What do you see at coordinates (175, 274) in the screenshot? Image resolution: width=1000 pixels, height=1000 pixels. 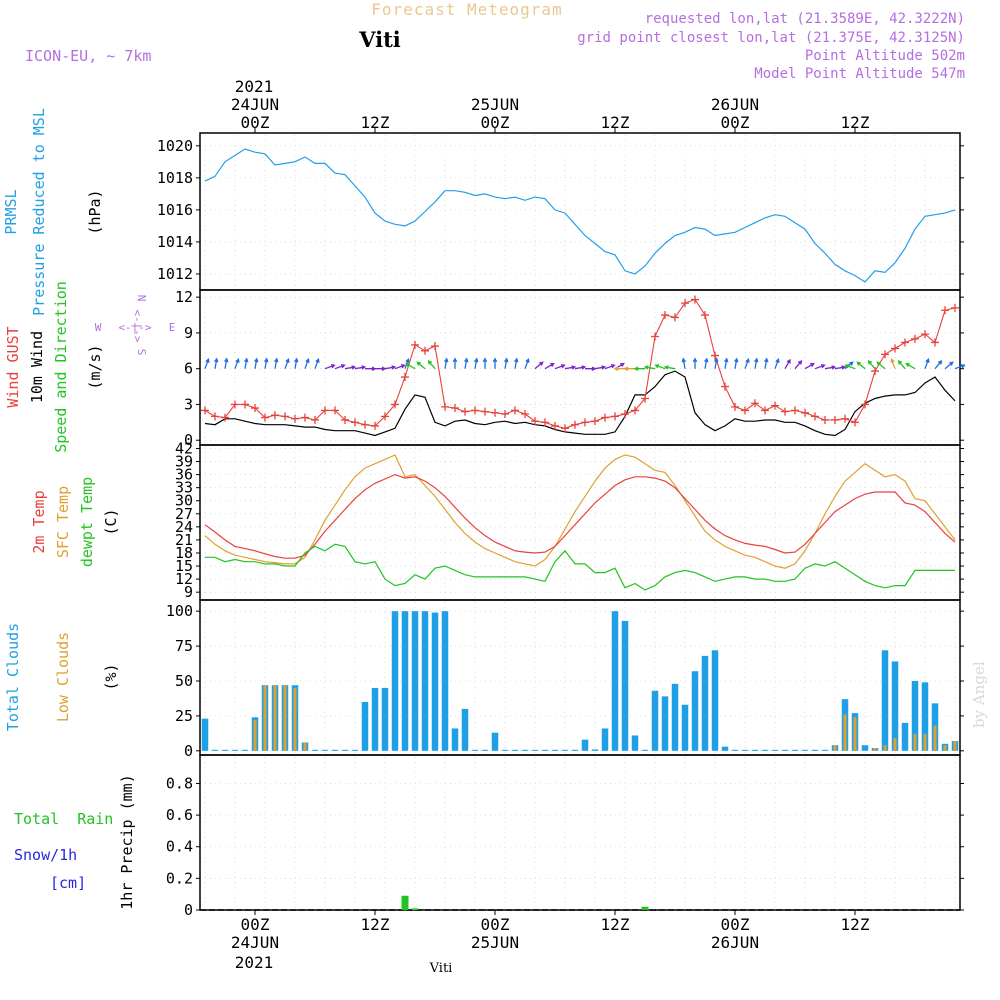 I see `y-tick-label: 1012` at bounding box center [175, 274].